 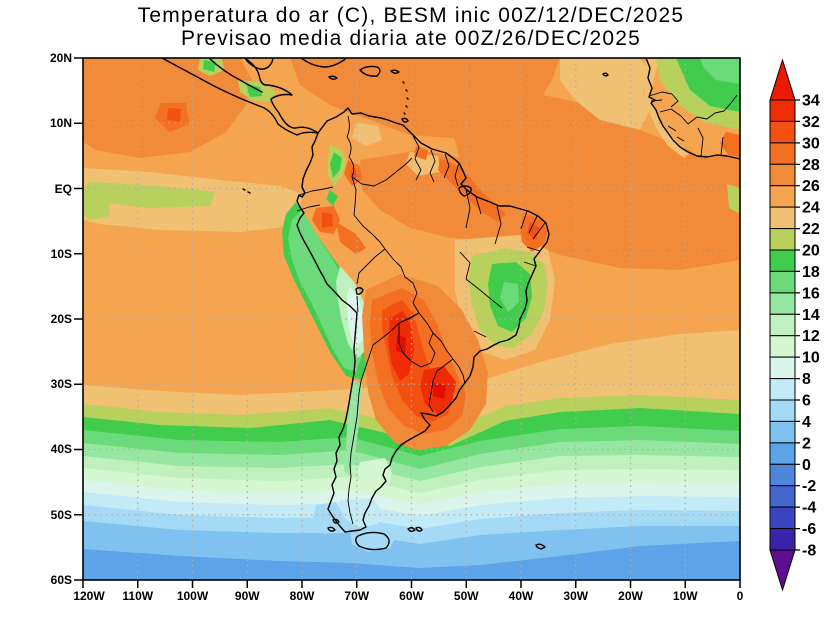 What do you see at coordinates (61, 58) in the screenshot?
I see `y-axis-label: 20N` at bounding box center [61, 58].